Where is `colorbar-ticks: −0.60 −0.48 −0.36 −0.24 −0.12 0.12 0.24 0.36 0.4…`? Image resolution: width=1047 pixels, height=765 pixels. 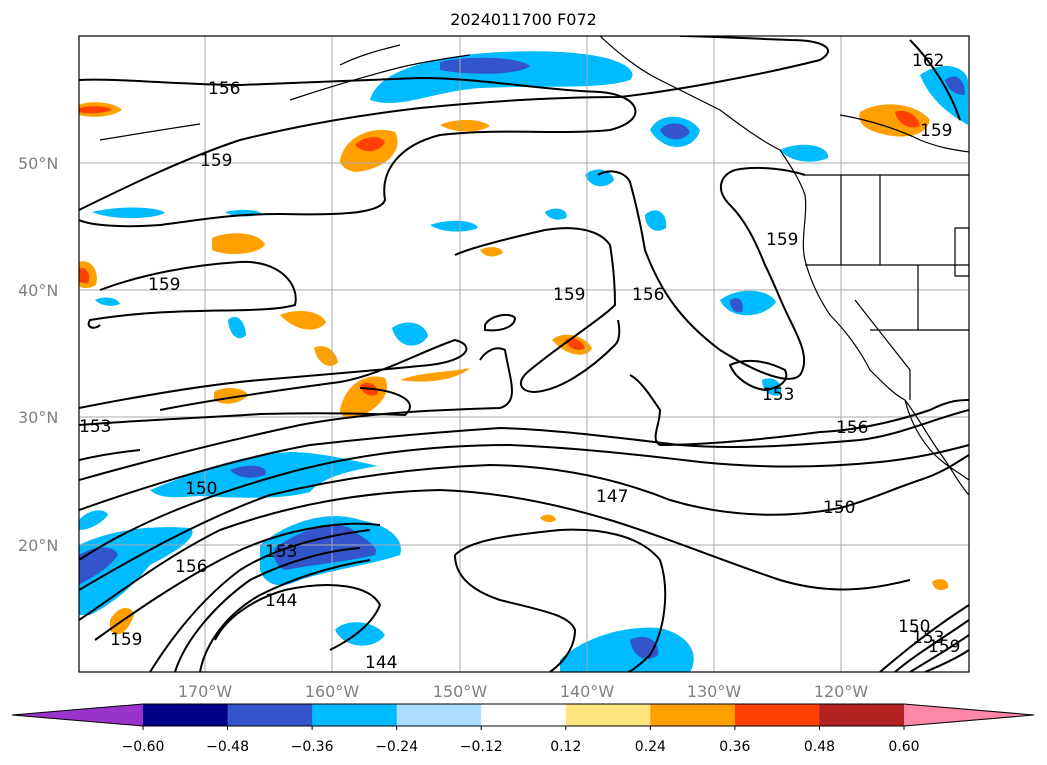
colorbar-ticks: −0.60 −0.48 −0.36 −0.24 −0.12 0.12 0.24 0.36 0.4… is located at coordinates (521, 740).